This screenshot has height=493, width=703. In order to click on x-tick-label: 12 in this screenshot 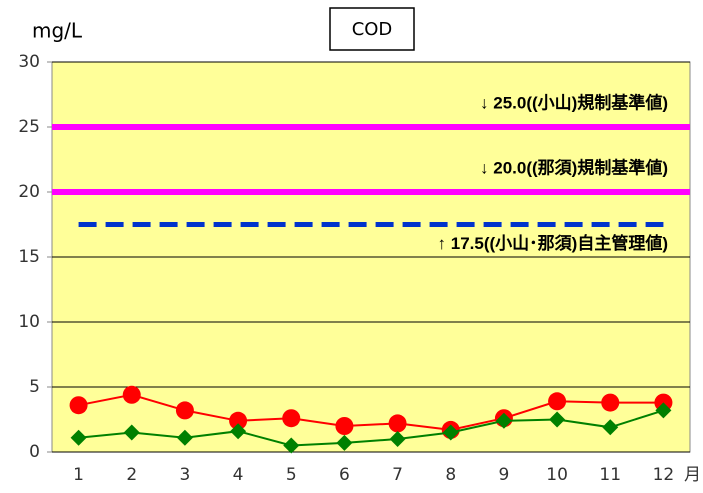, I will do `click(664, 475)`.